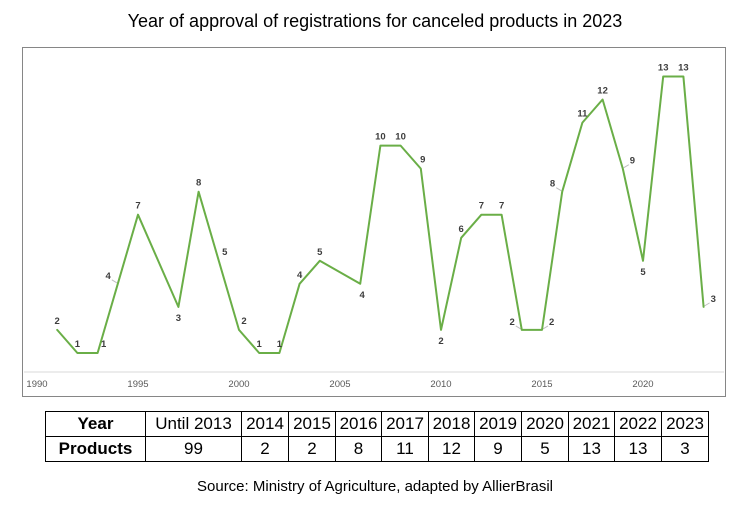  What do you see at coordinates (238, 384) in the screenshot?
I see `x-tick-label: 2000` at bounding box center [238, 384].